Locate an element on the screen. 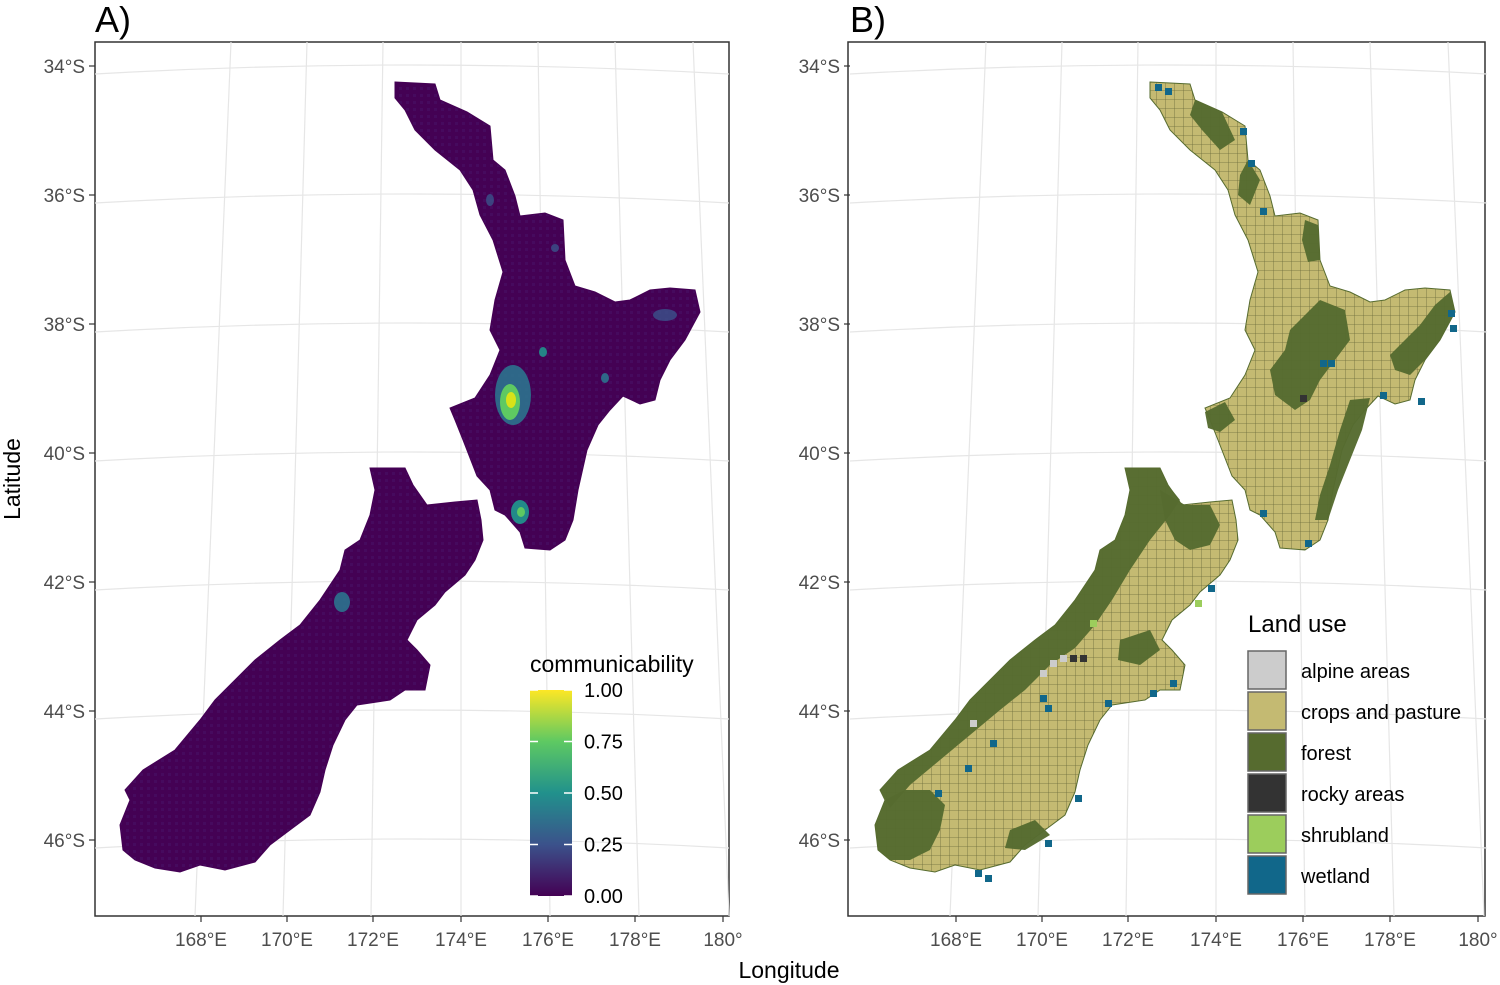 Image resolution: width=1500 pixels, height=985 pixels. legend-b-title: Land use is located at coordinates (1297, 624).